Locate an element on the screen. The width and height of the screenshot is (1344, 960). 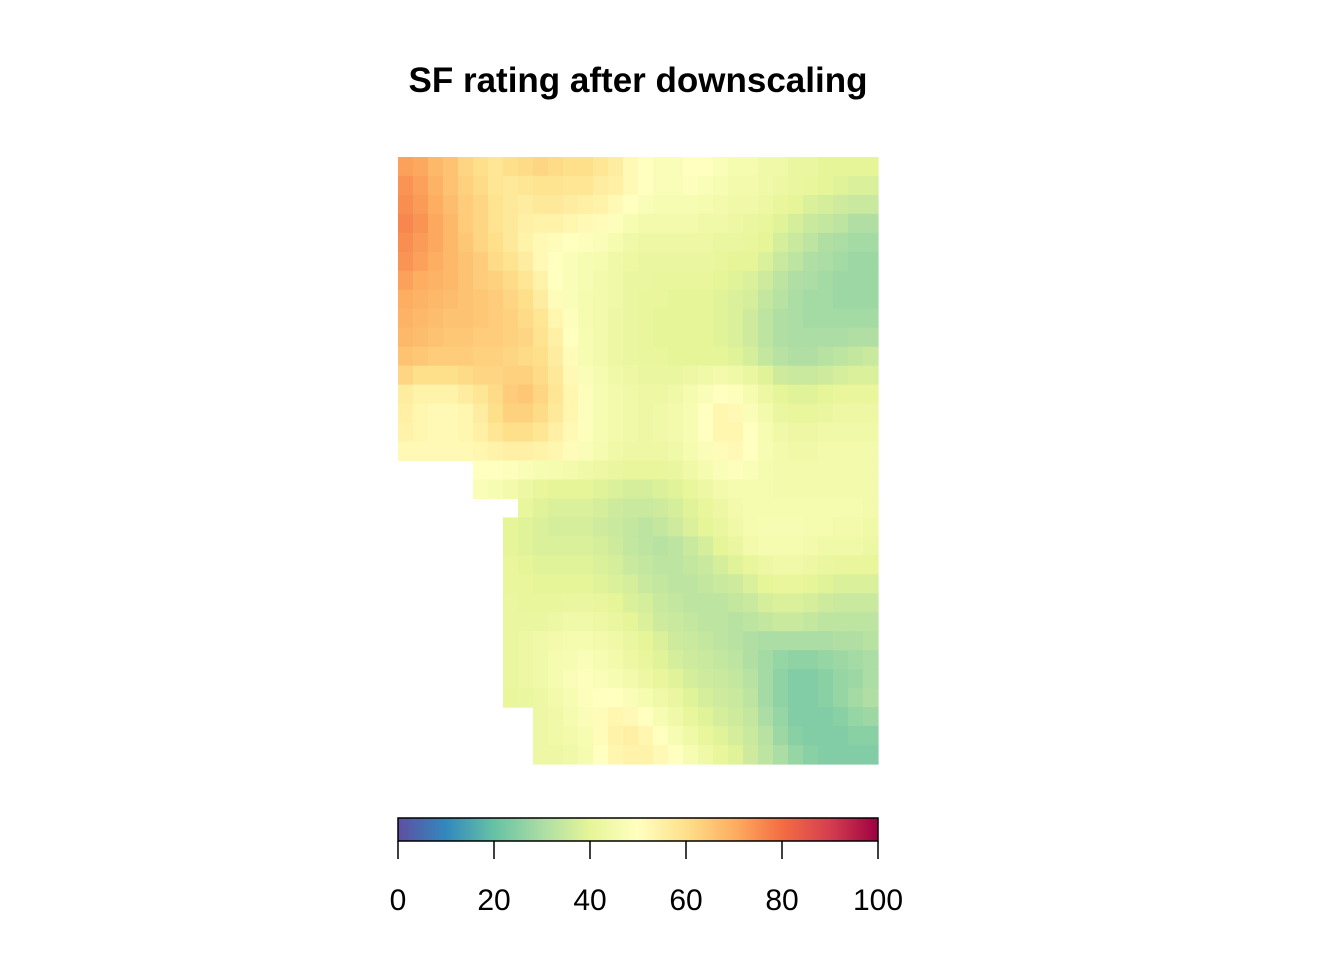
colorbar is located at coordinates (638, 829).